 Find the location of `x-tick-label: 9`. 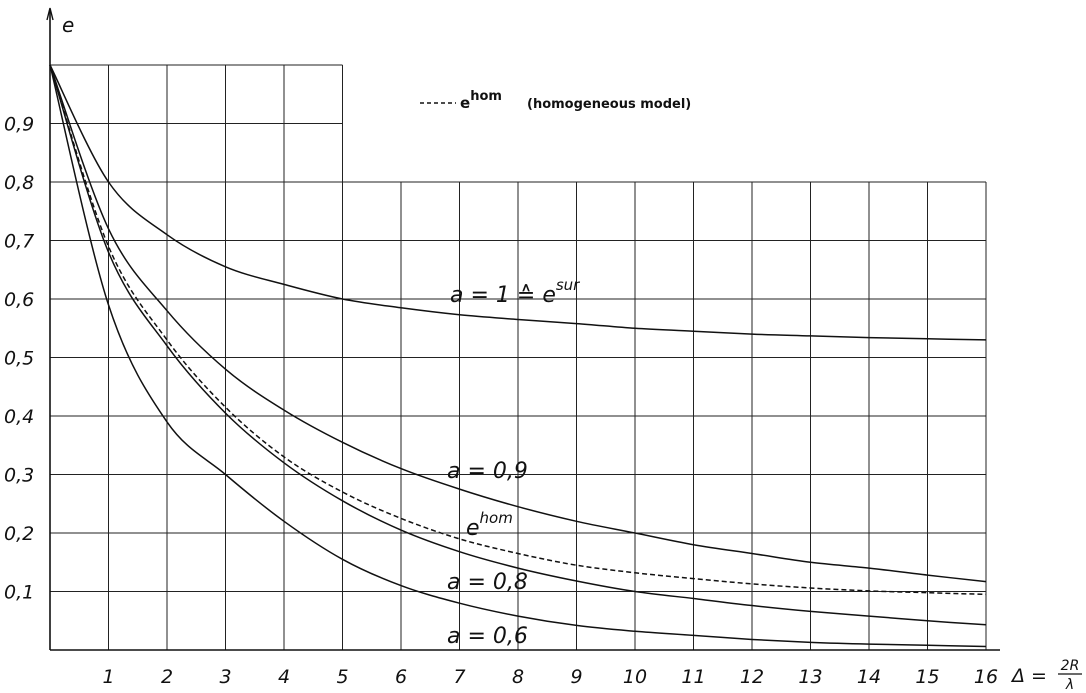

x-tick-label: 9 is located at coordinates (576, 677).